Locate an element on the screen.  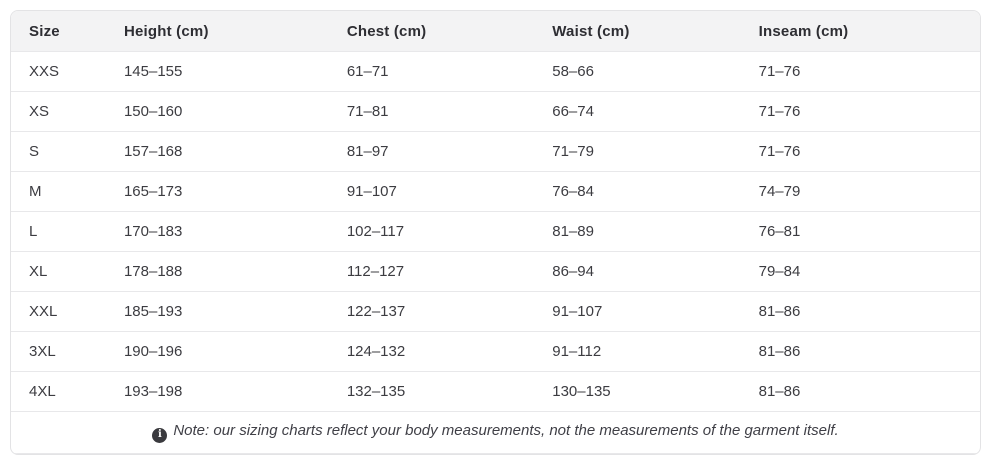
height-cell: 185–193 is located at coordinates (217, 311).